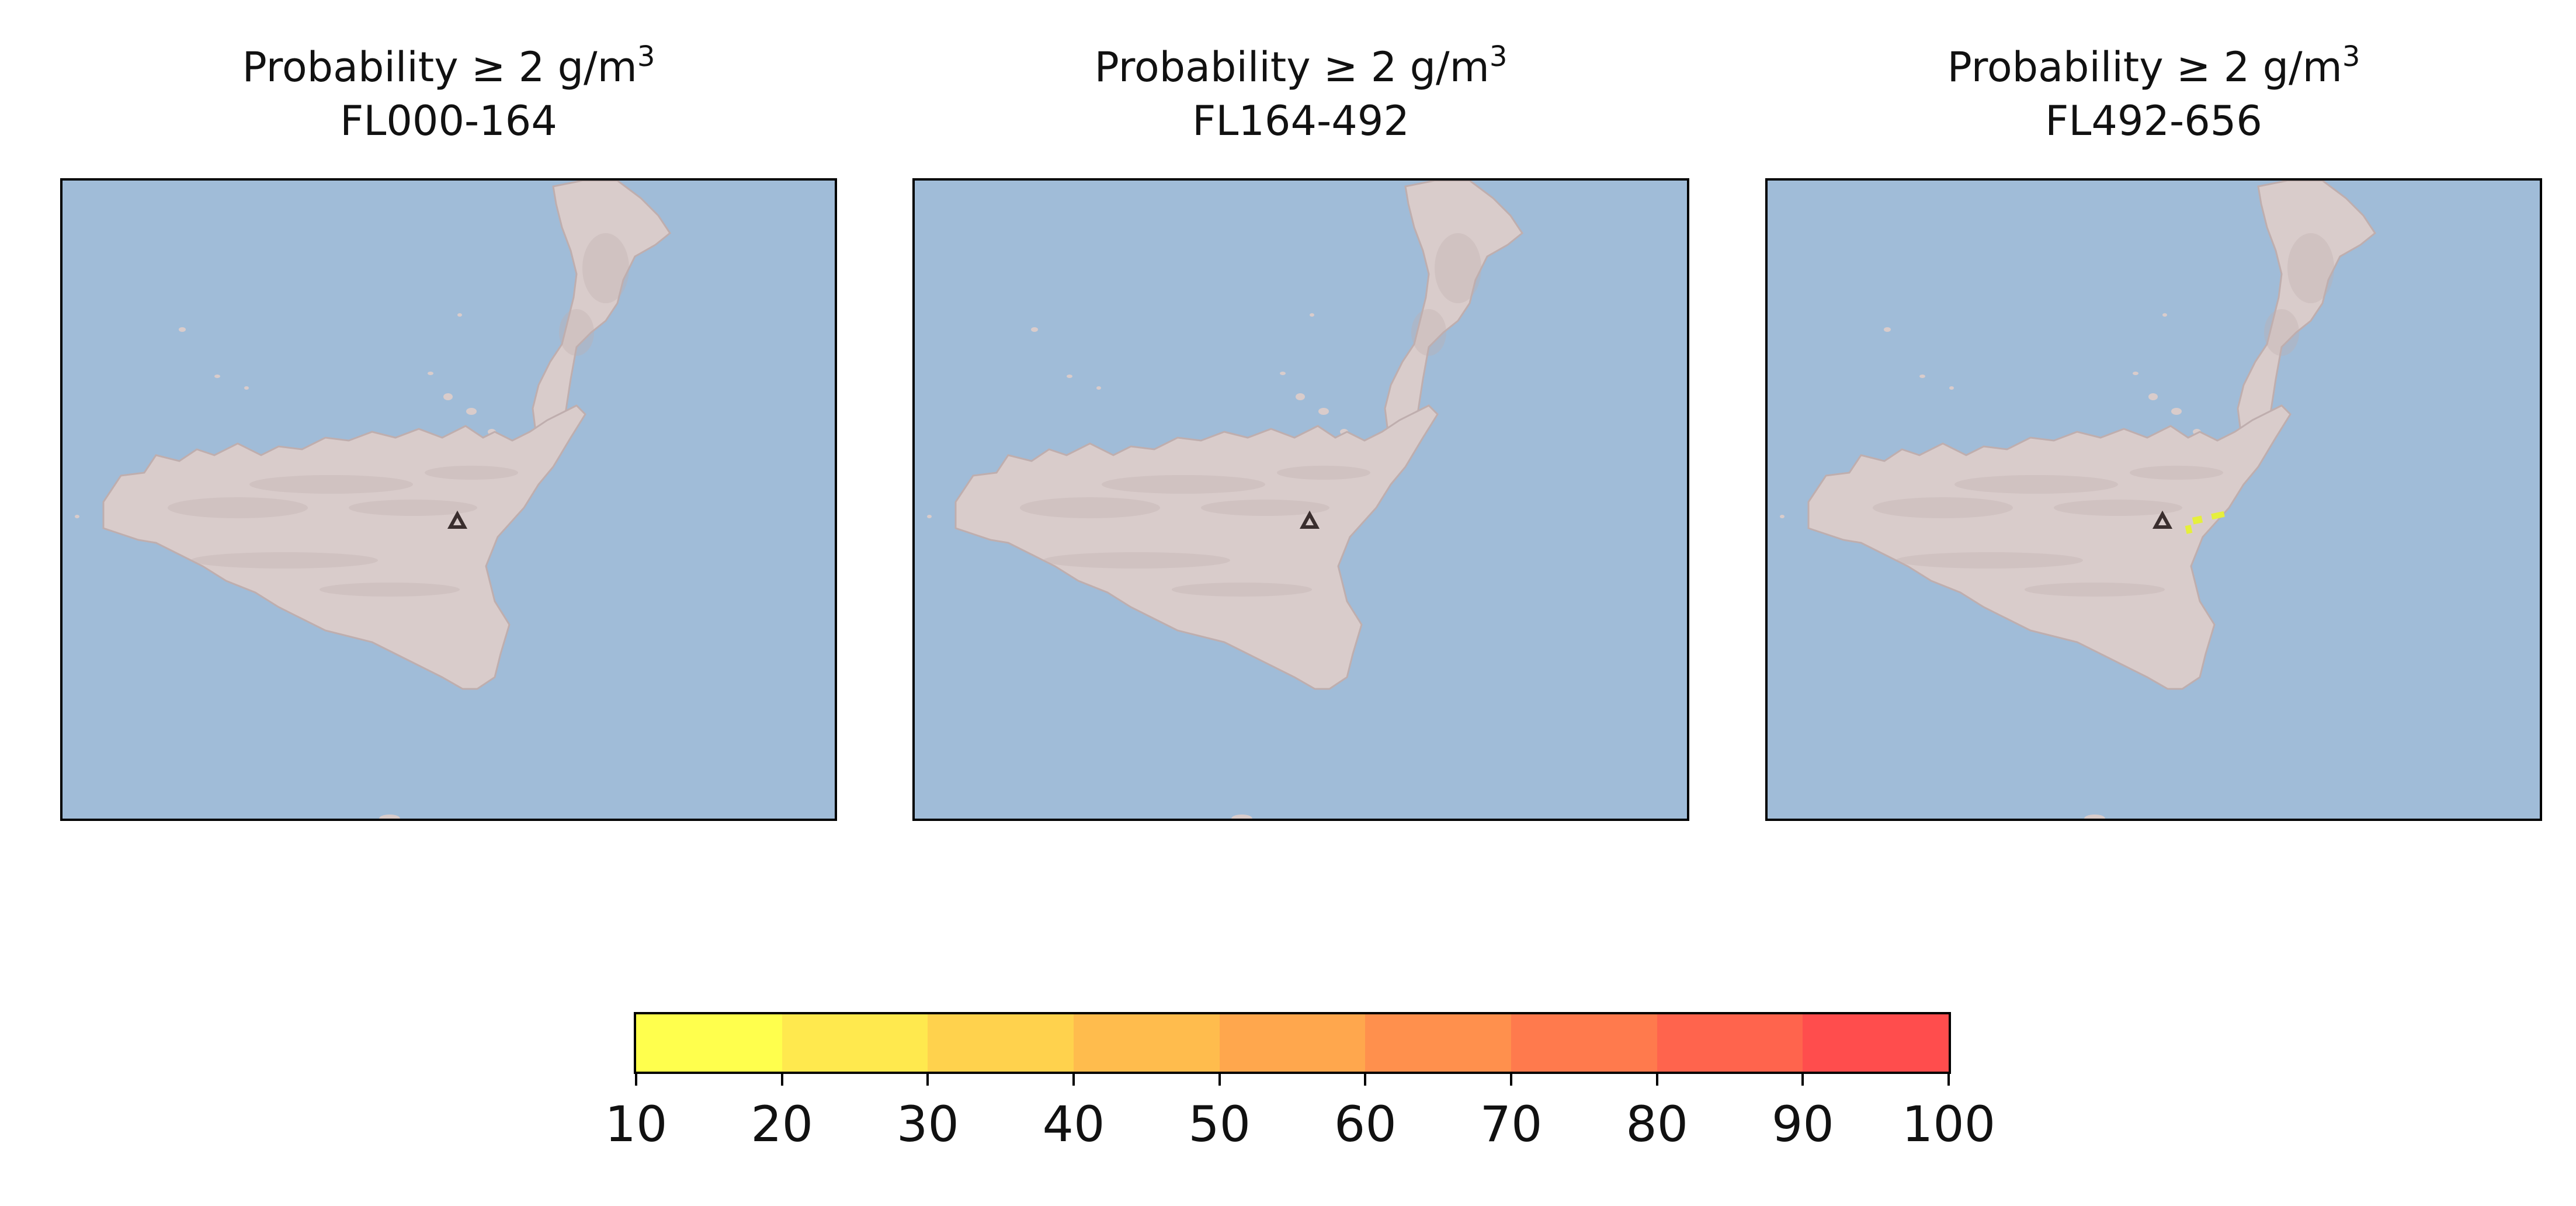 This screenshot has height=1206, width=2576. Describe the element at coordinates (1802, 1124) in the screenshot. I see `colorbar-tick-label: 90` at that location.